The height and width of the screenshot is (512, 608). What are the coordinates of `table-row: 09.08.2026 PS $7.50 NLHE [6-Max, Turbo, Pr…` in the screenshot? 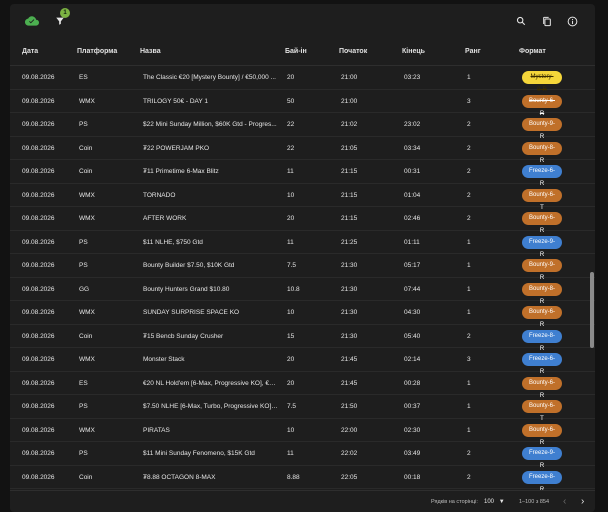 It's located at (302, 408).